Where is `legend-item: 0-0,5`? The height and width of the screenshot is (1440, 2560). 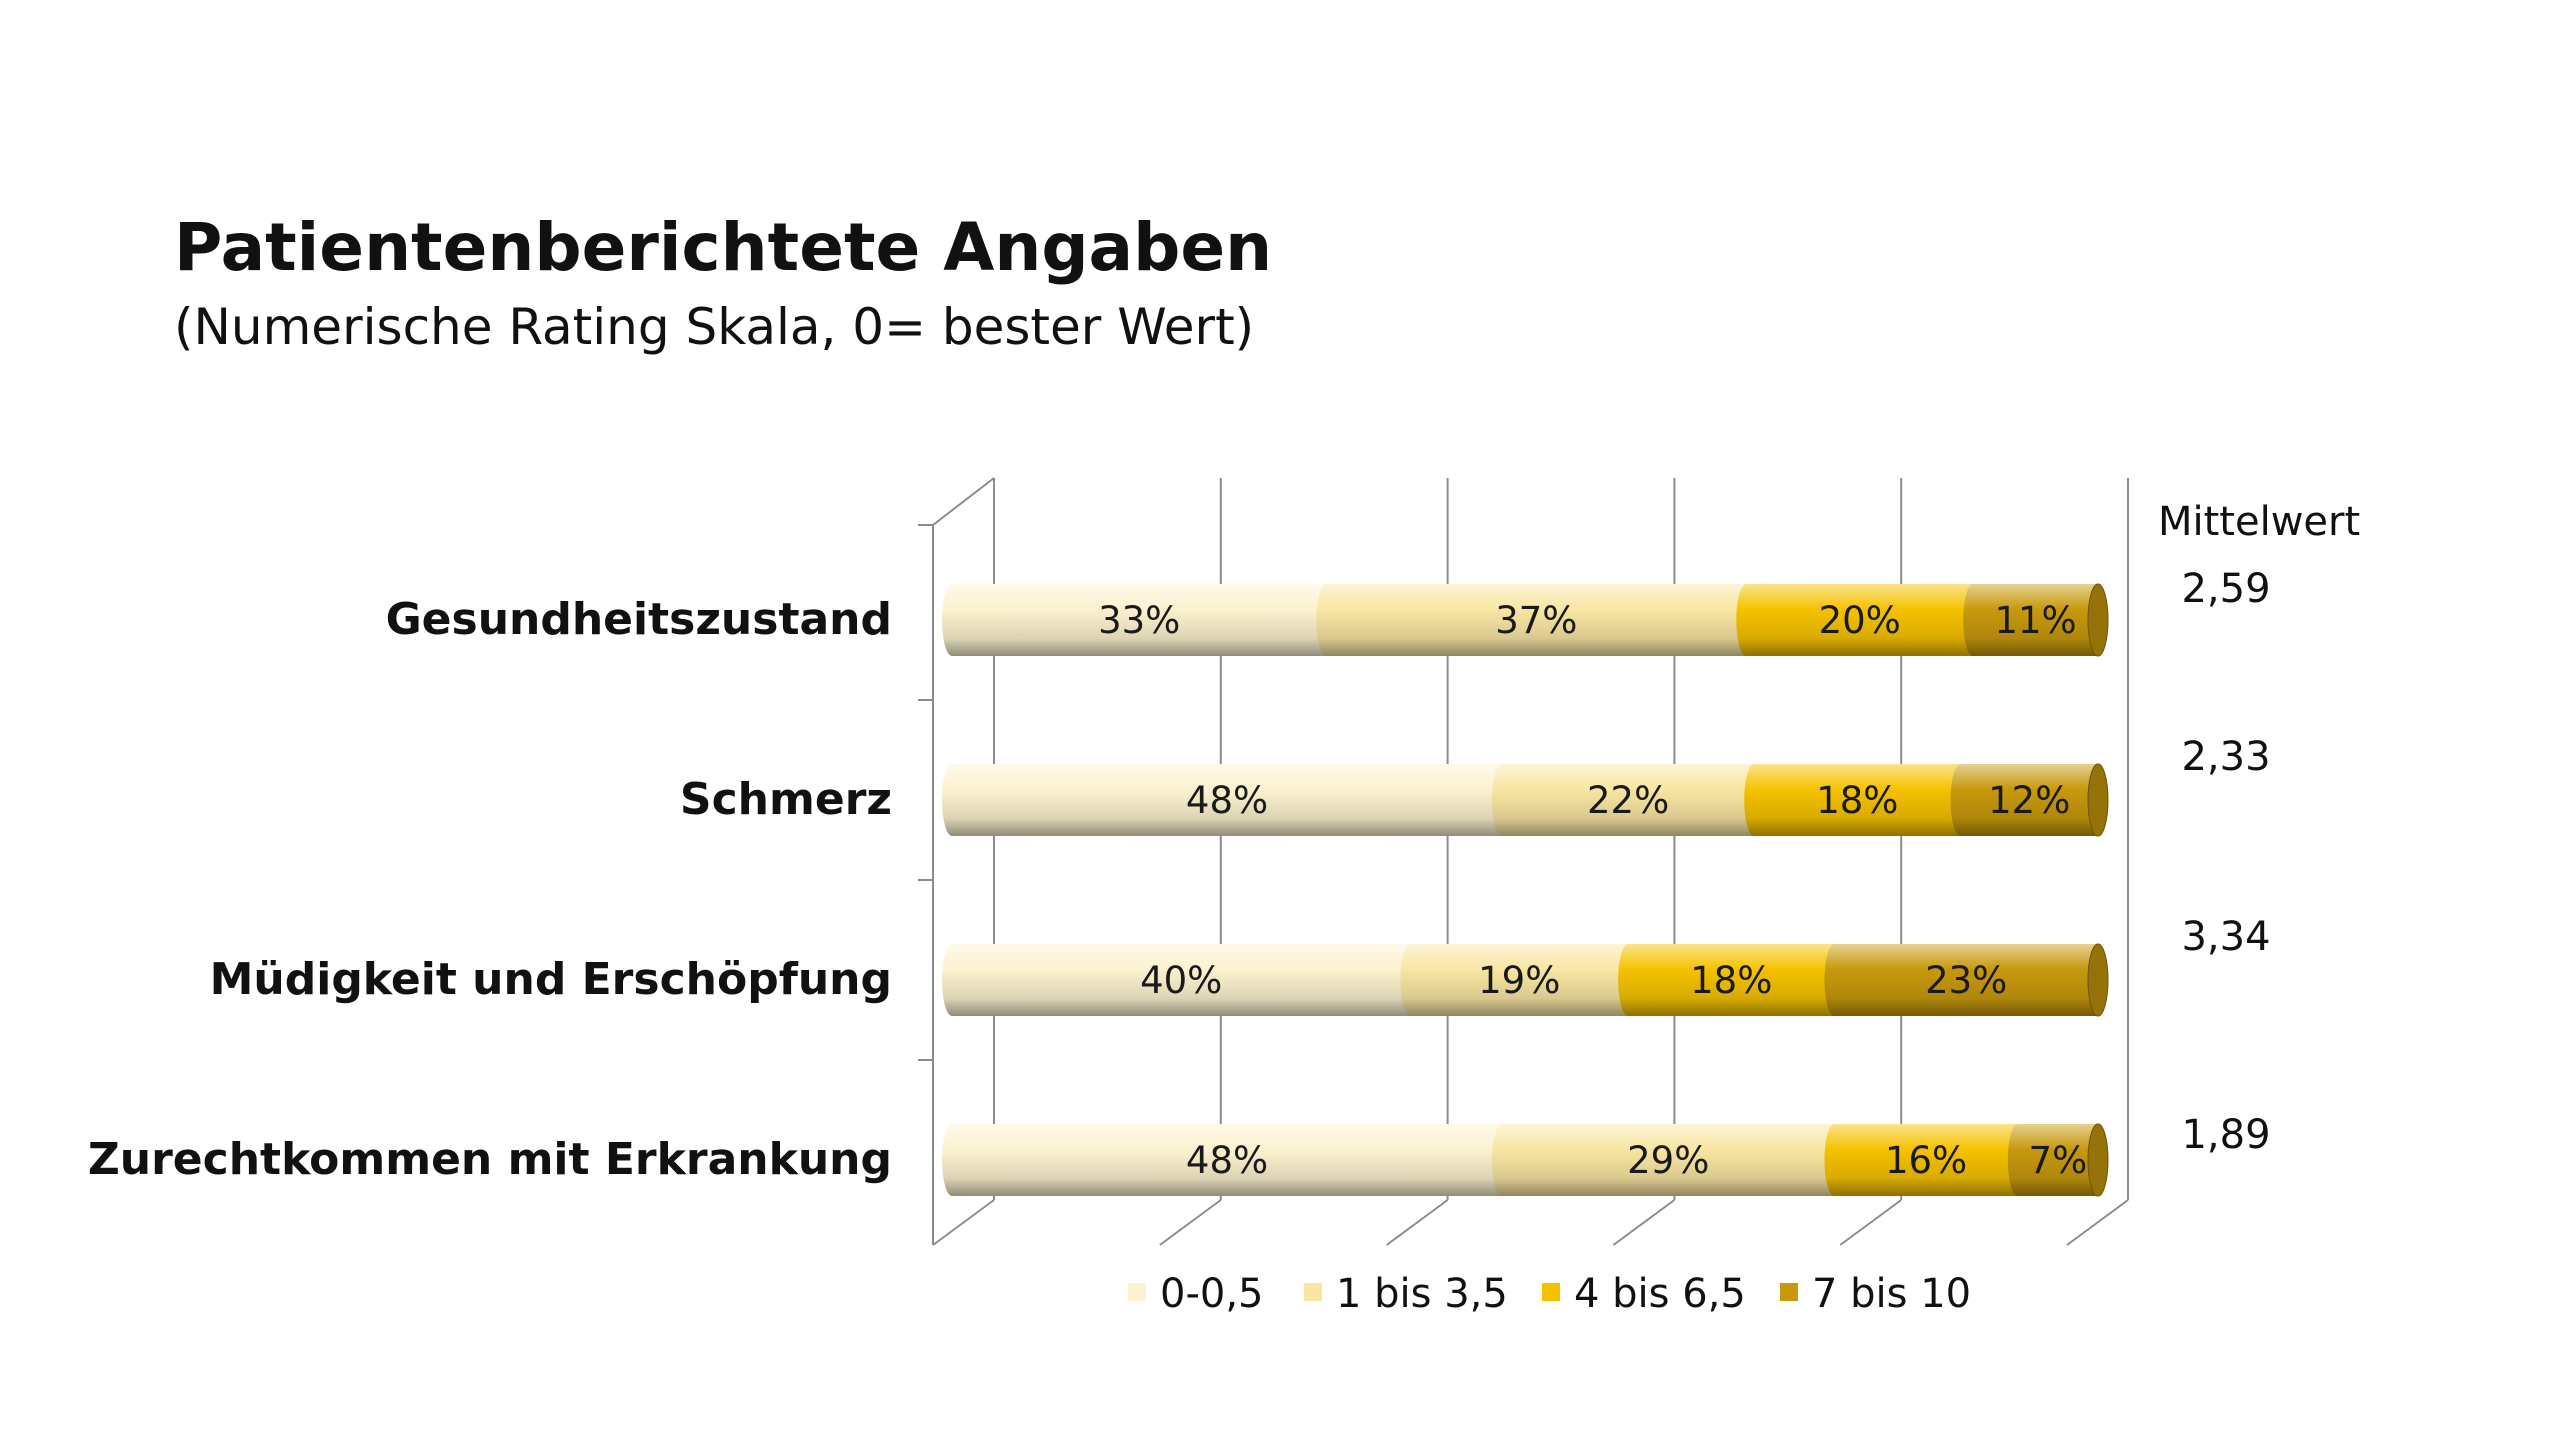 legend-item: 0-0,5 is located at coordinates (1196, 1294).